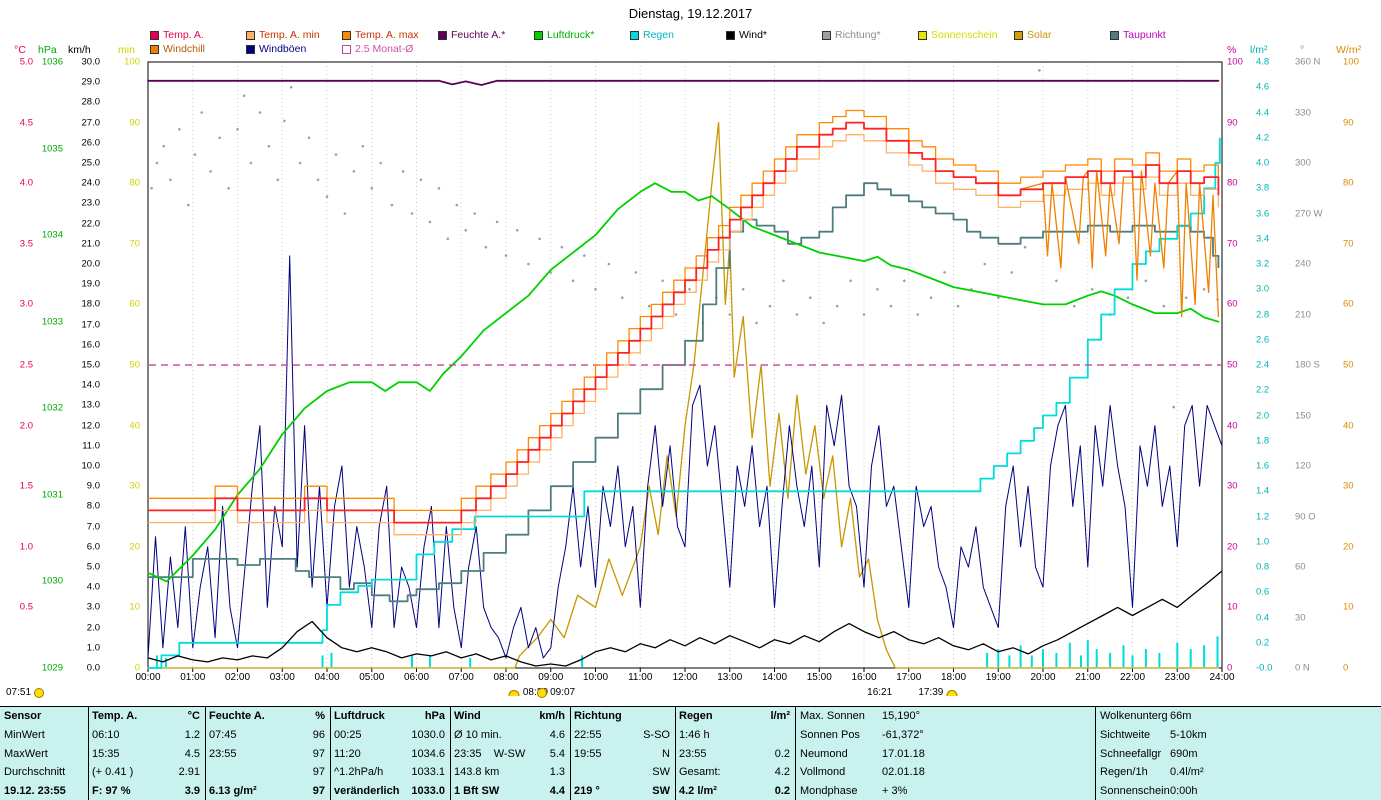  I want to click on legend-label: 2.5 Monat-Ø, so click(384, 49).